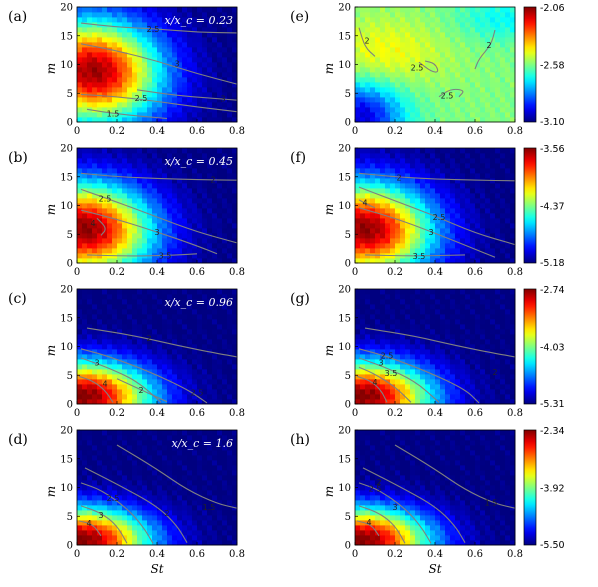  I want to click on panel-label: (d), so click(18, 440).